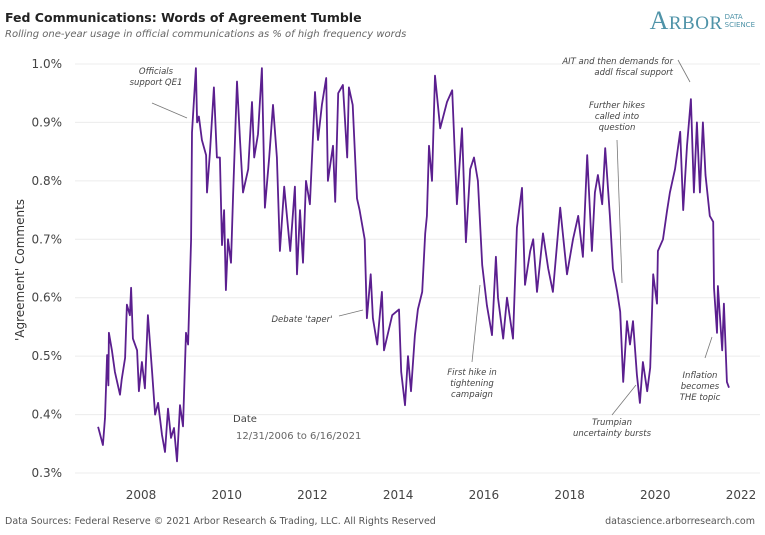 The image size is (765, 535). Describe the element at coordinates (20, 270) in the screenshot. I see `y-axis-label: 'Agreement' Comments` at that location.